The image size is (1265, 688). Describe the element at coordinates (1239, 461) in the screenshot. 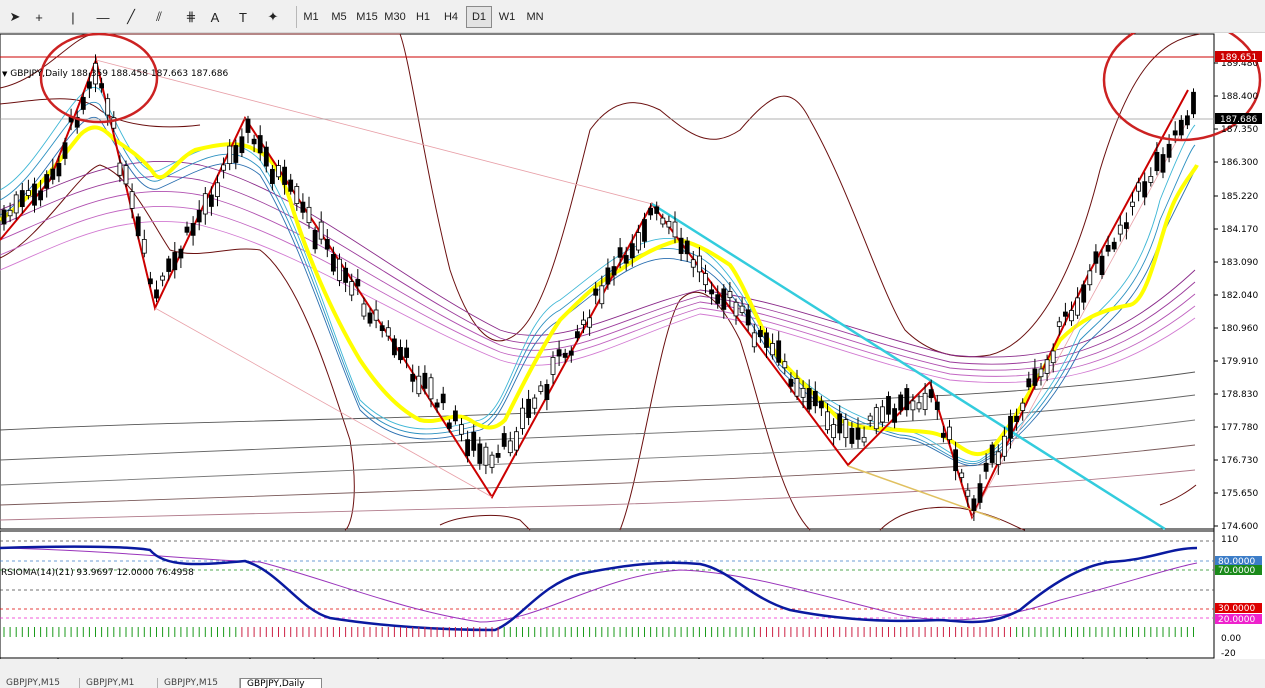

I see `price-tick-label: 176.730` at that location.